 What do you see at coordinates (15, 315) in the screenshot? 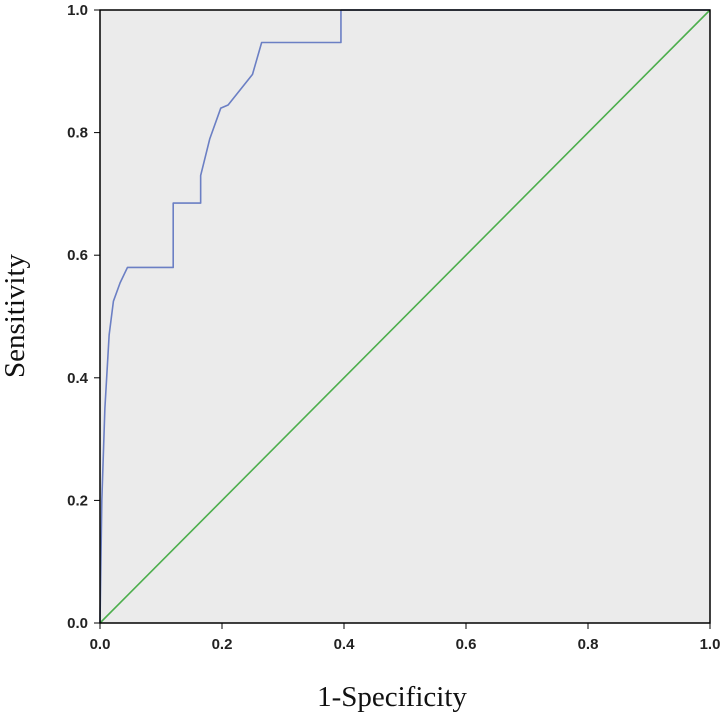
I see `y-axis-title: Sensitivity` at bounding box center [15, 315].